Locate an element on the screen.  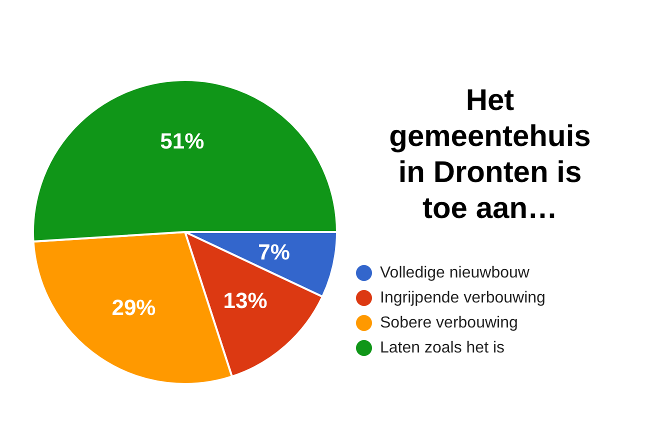
legend-label: Sobere verbouwing is located at coordinates (449, 323).